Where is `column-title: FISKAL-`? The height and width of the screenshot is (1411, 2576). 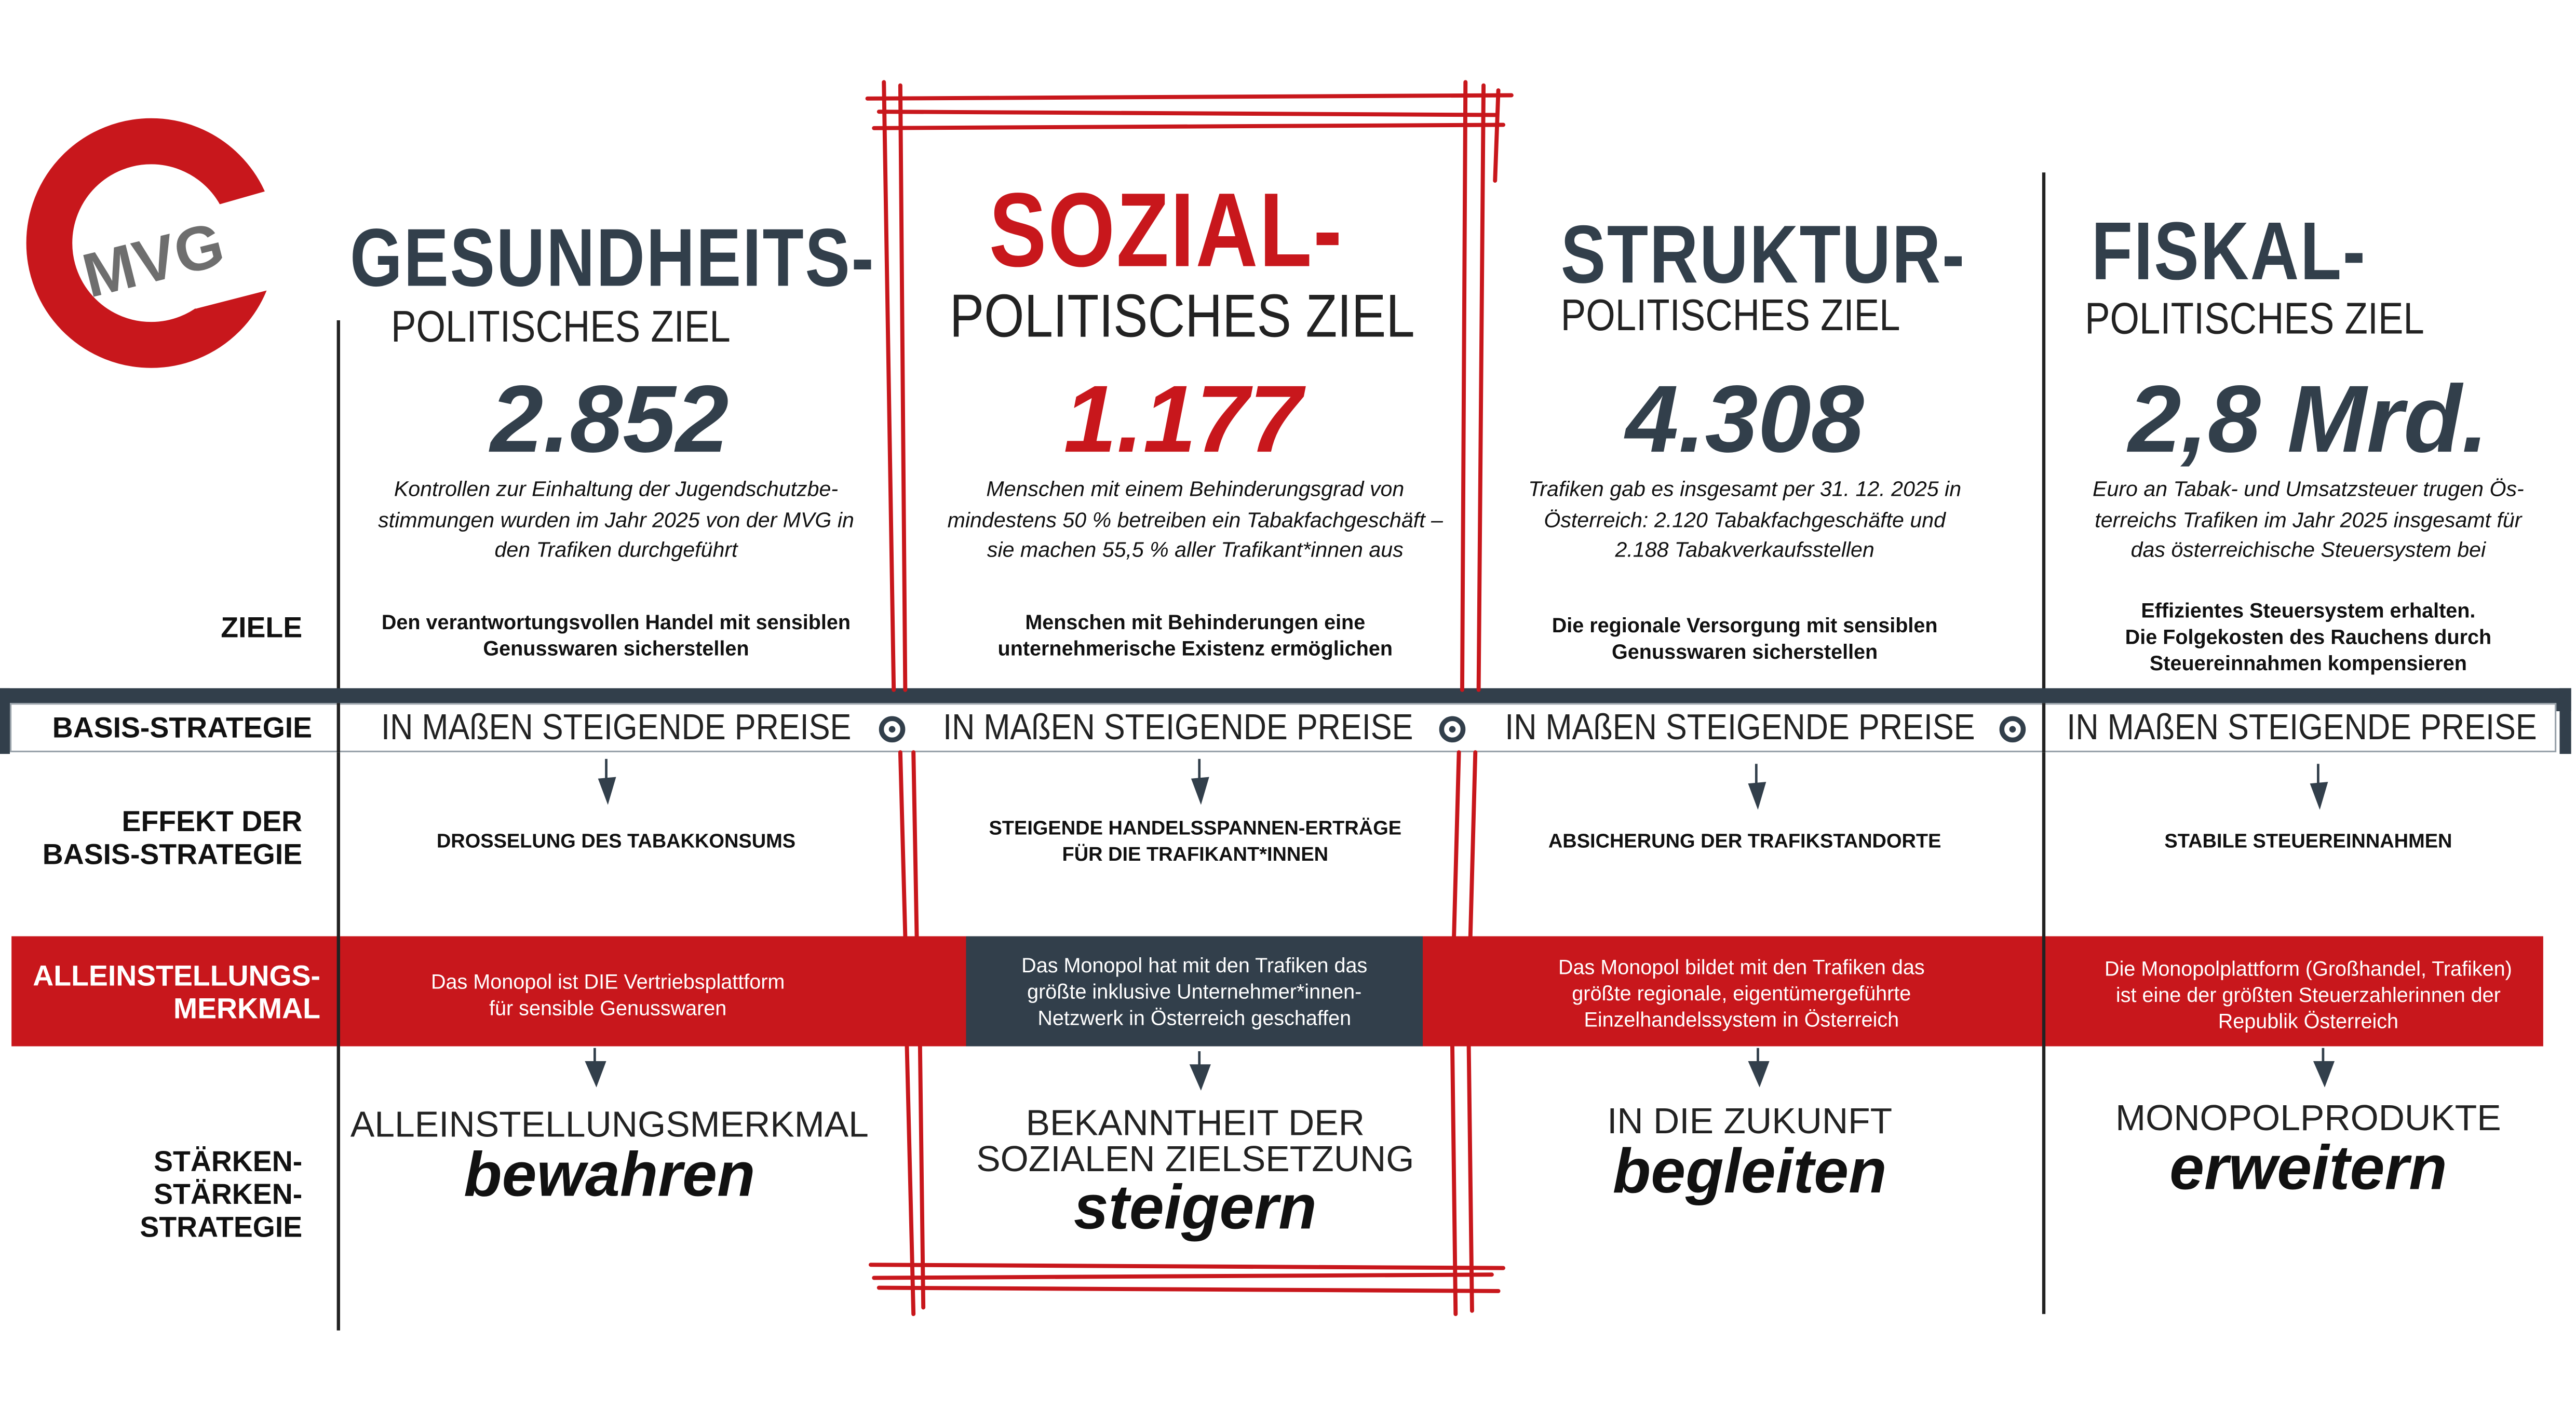
column-title: FISKAL- is located at coordinates (2229, 251).